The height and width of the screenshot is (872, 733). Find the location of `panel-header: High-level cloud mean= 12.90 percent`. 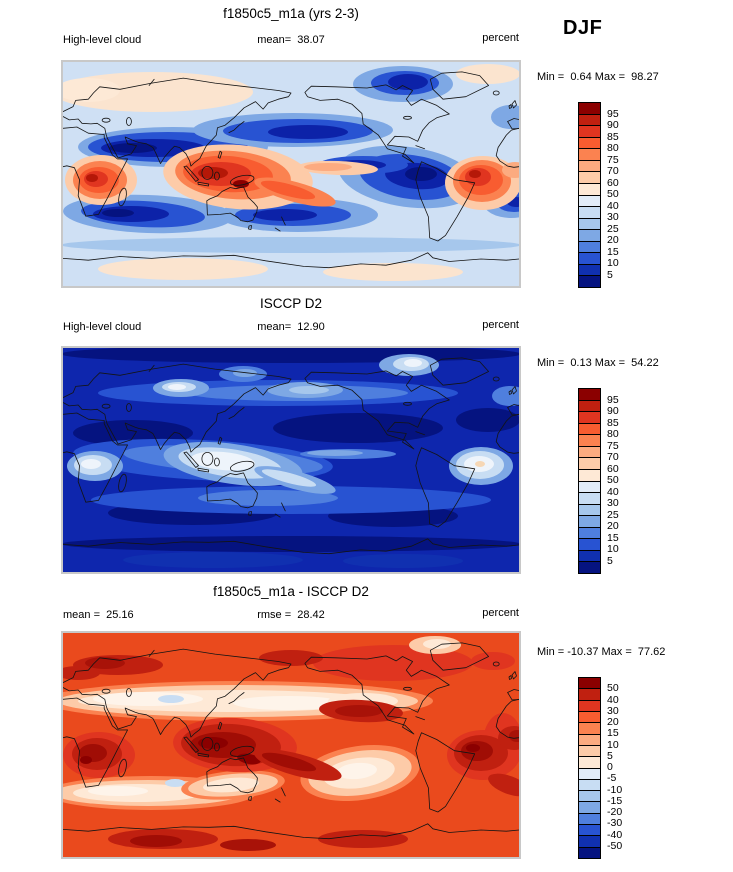

panel-header: High-level cloud mean= 12.90 percent is located at coordinates (291, 327).